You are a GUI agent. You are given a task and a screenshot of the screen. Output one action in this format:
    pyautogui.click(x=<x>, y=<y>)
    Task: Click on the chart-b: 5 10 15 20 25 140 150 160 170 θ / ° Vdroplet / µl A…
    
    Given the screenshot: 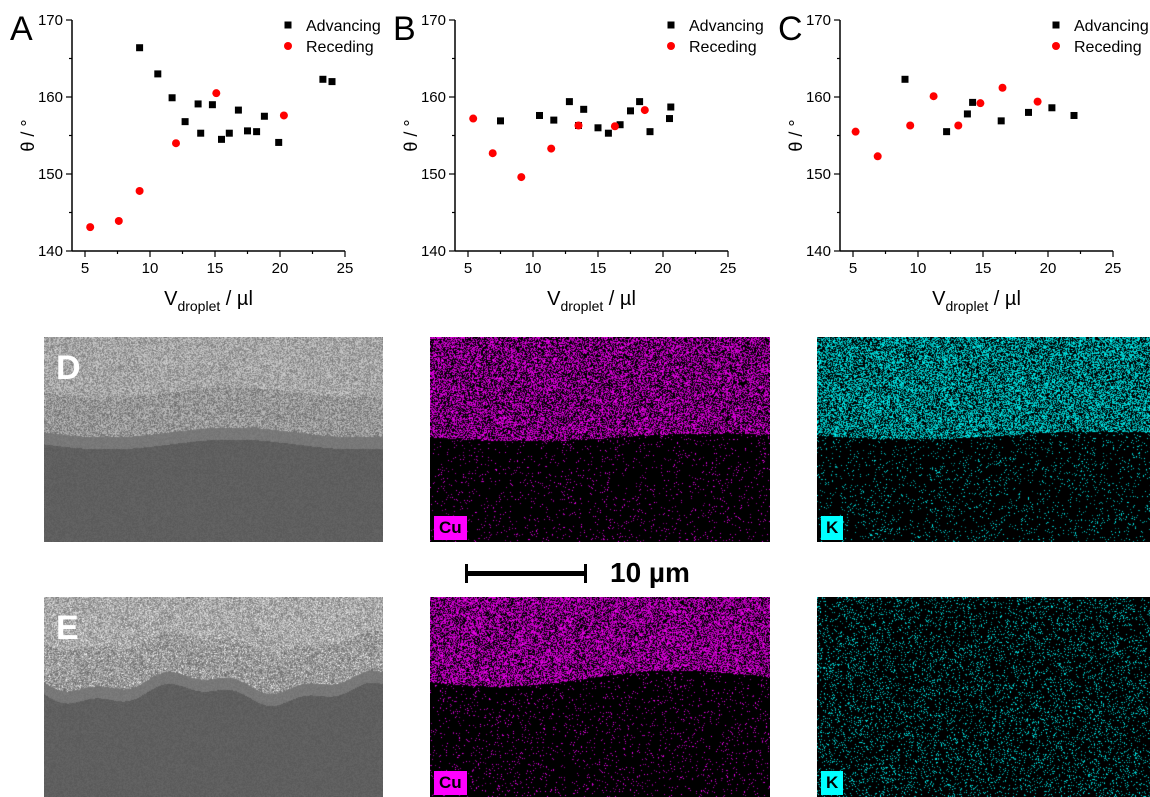 What is the action you would take?
    pyautogui.click(x=582, y=163)
    